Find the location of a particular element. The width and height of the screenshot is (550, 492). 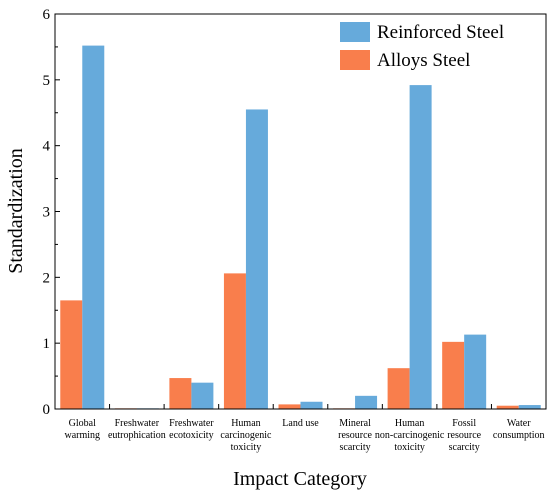

legend: Reinforced Steel Alloys Steel is located at coordinates (422, 46).